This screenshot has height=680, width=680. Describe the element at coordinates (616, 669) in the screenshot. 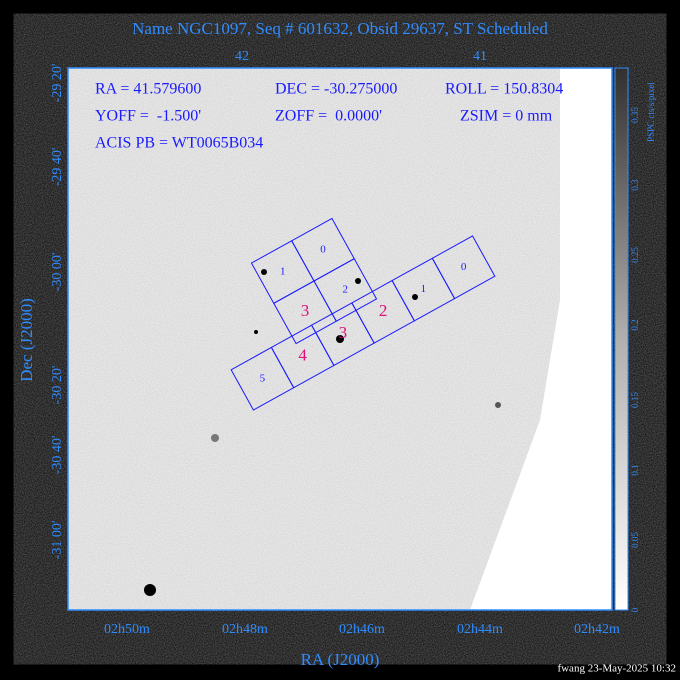

I see `footer: fwang 23-May-2025 10:32` at that location.